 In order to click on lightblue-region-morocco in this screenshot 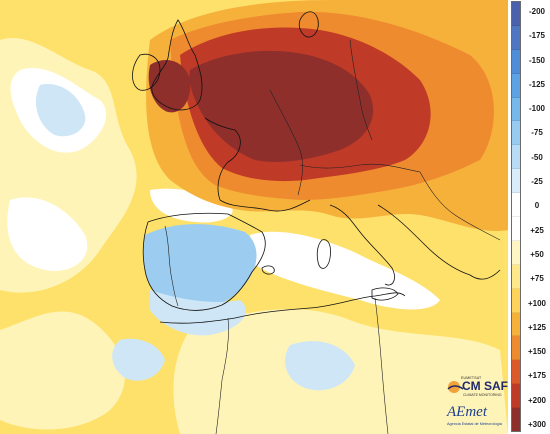, I will do `click(138, 359)`.